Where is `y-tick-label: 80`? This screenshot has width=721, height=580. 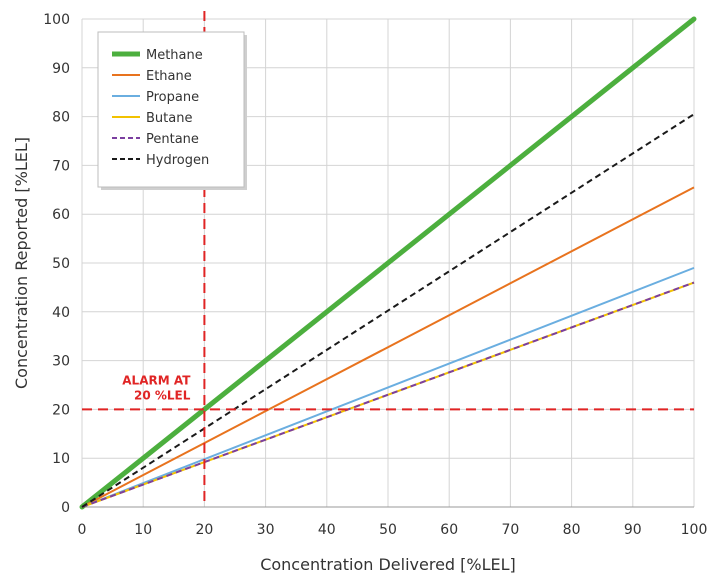
y-tick-label: 80 is located at coordinates (61, 118).